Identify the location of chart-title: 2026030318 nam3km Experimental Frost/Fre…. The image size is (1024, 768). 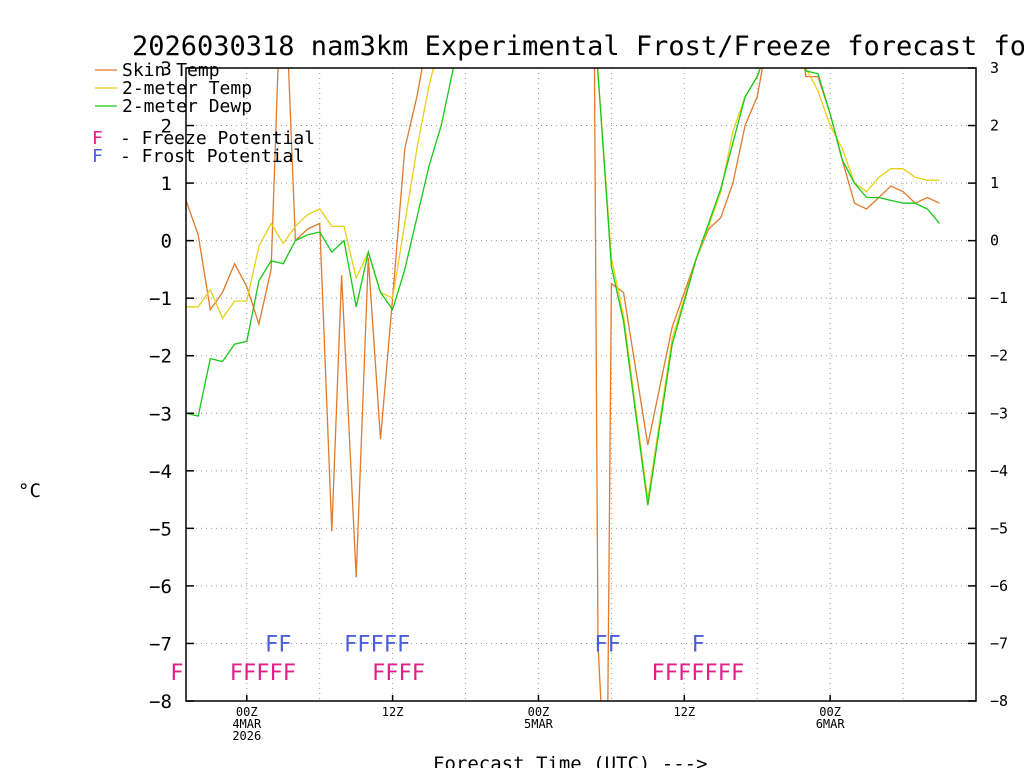
(578, 46).